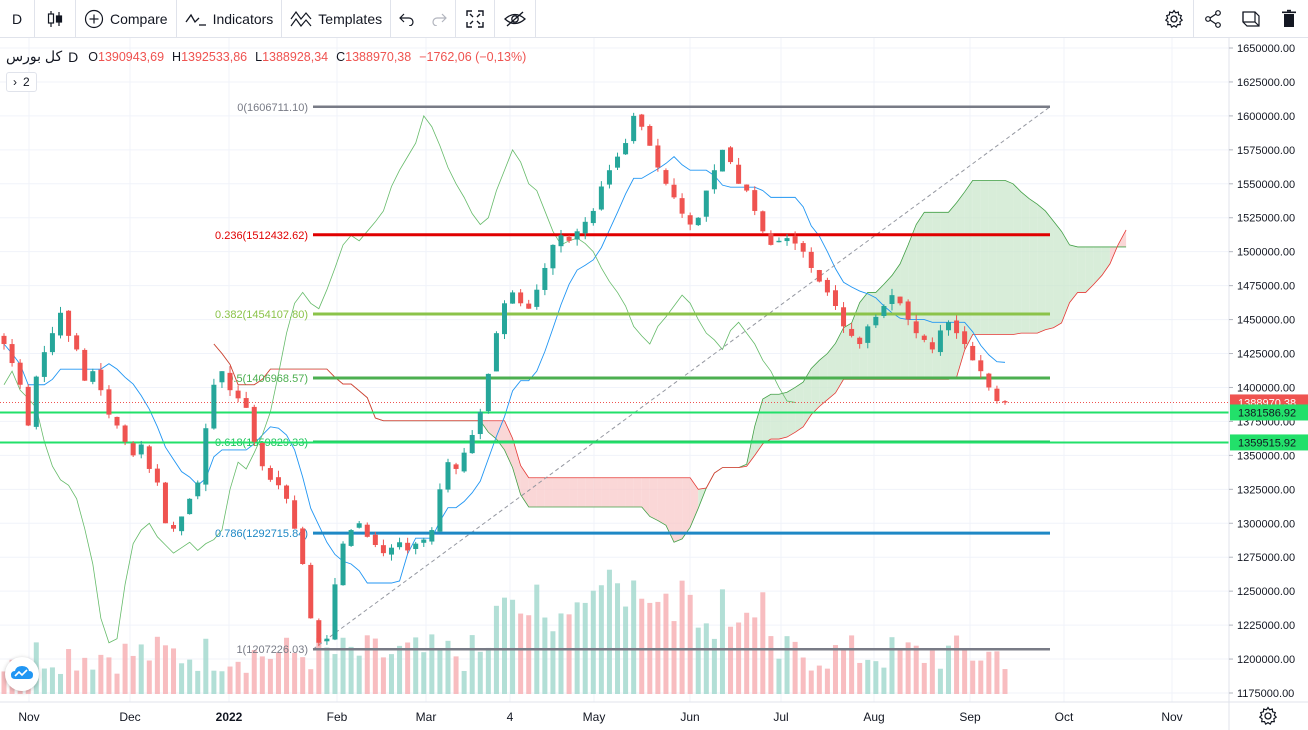  Describe the element at coordinates (17, 19) in the screenshot. I see `interval-button: D` at that location.